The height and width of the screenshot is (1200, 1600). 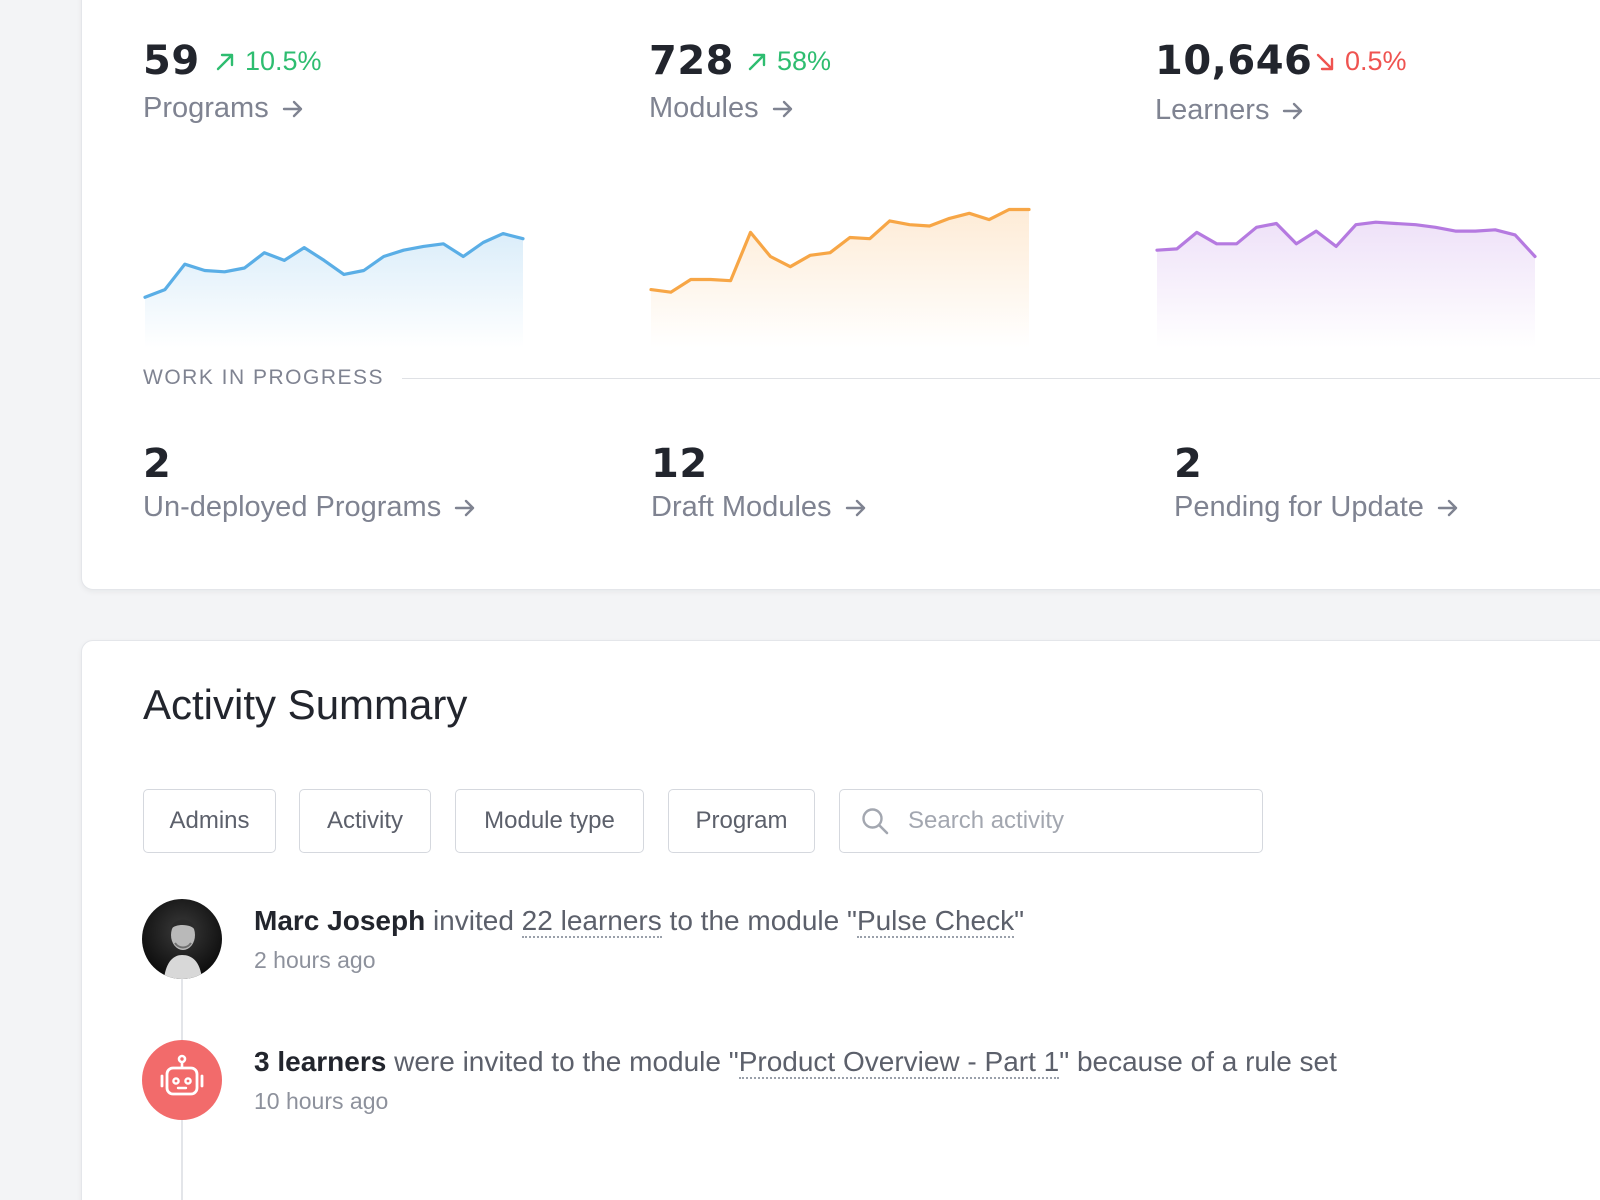 I want to click on wip-count: 12, so click(x=679, y=464).